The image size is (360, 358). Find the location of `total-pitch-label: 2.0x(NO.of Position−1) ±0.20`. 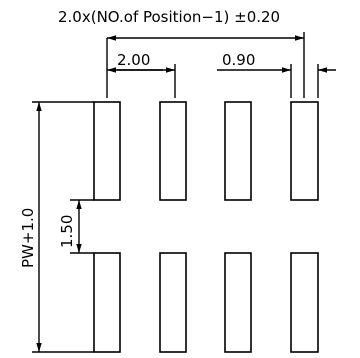

total-pitch-label: 2.0x(NO.of Position−1) ±0.20 is located at coordinates (169, 17).